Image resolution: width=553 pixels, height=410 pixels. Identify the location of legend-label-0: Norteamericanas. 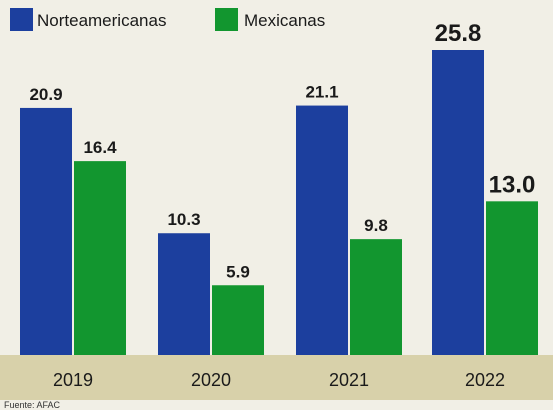
(101, 20).